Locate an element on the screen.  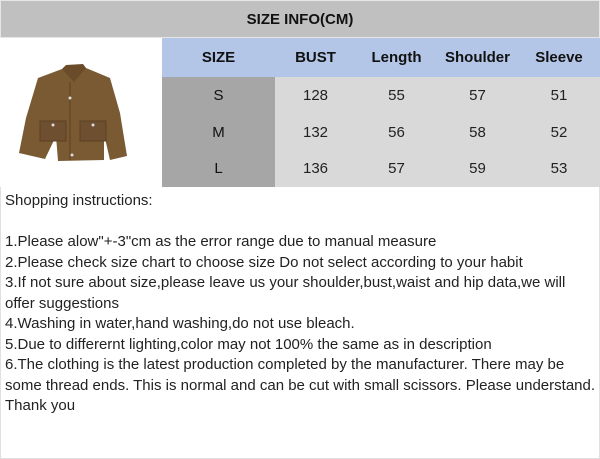
cell-length: 55 is located at coordinates (396, 95).